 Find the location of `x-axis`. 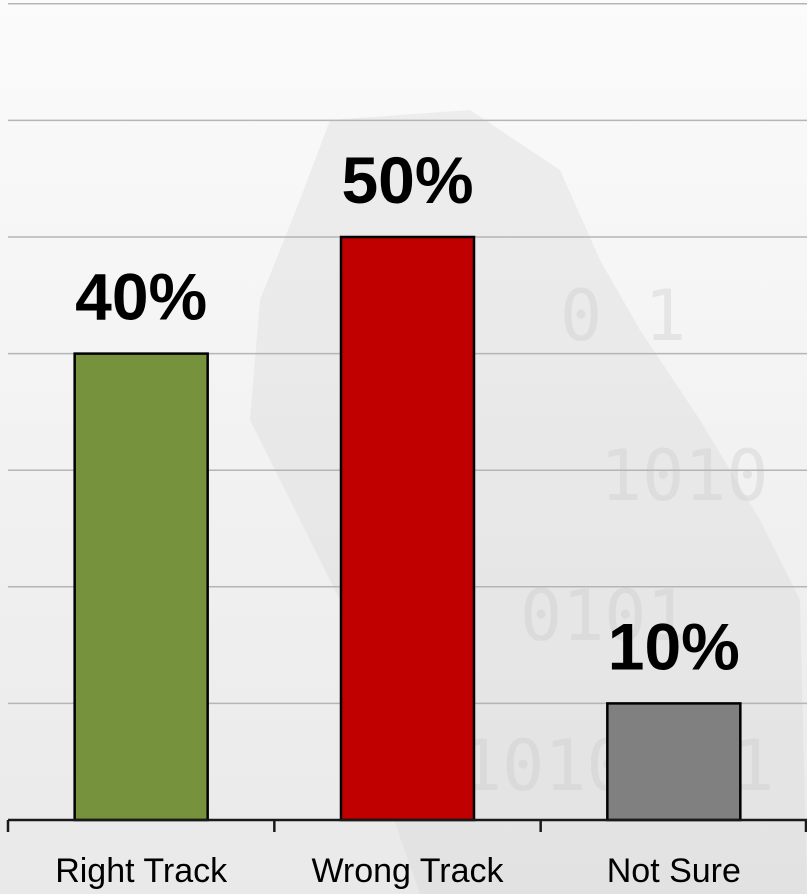

x-axis is located at coordinates (406, 825).